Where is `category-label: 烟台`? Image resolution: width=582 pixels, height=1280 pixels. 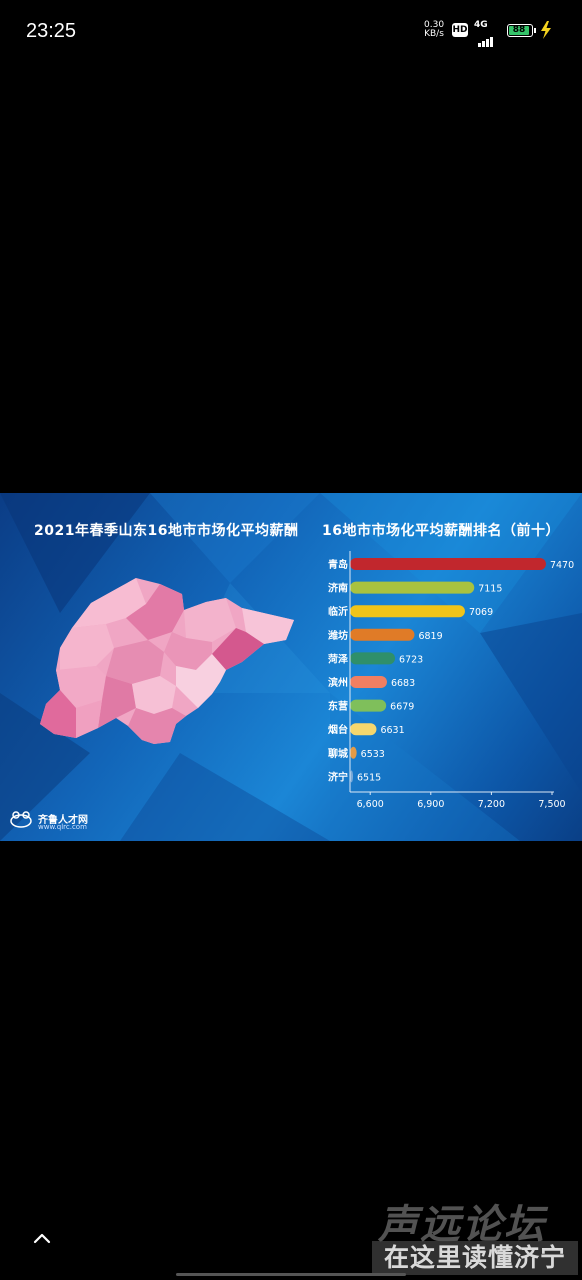
category-label: 烟台 is located at coordinates (338, 729).